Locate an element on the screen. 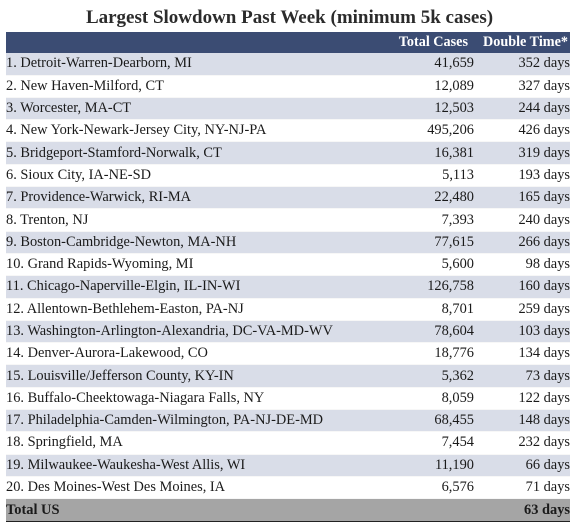  double-time-cell: 193 days is located at coordinates (522, 175).